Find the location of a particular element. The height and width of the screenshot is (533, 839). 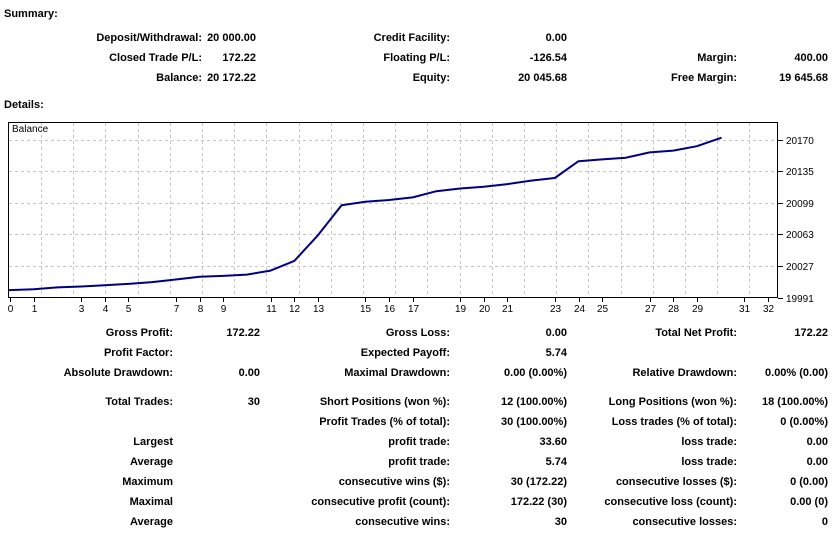

summary-section-title: Summary: is located at coordinates (31, 14).